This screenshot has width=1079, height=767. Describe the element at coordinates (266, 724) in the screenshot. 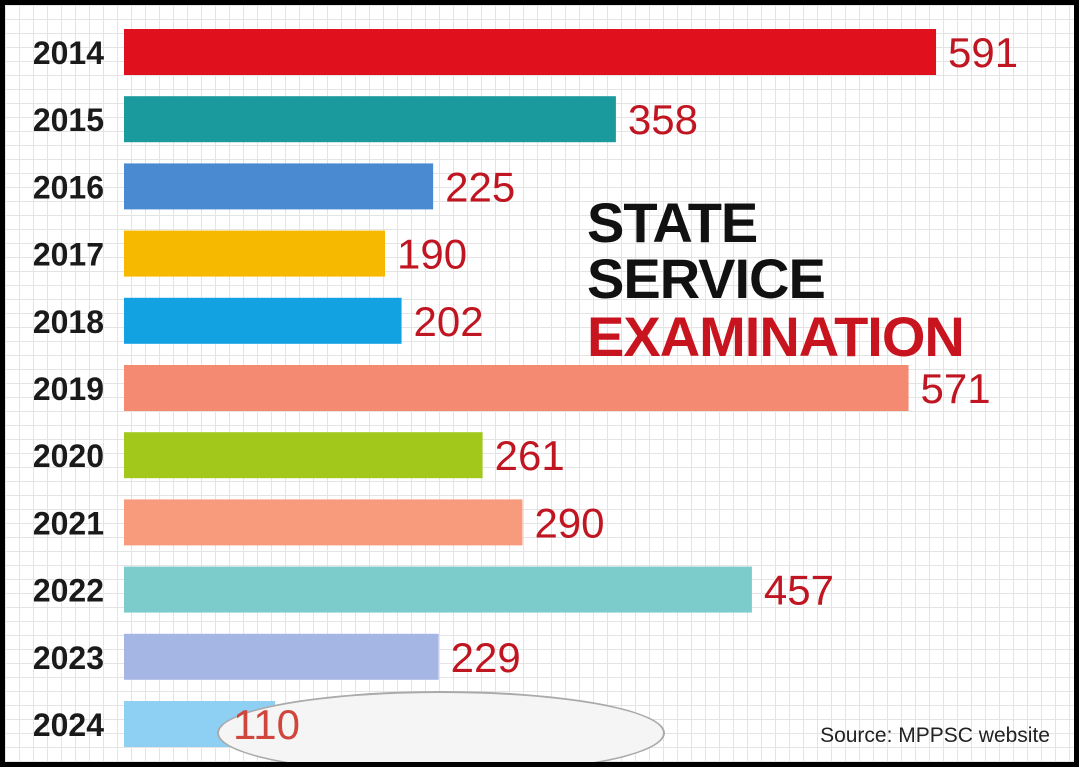

I see `value-label-2024: 110` at that location.